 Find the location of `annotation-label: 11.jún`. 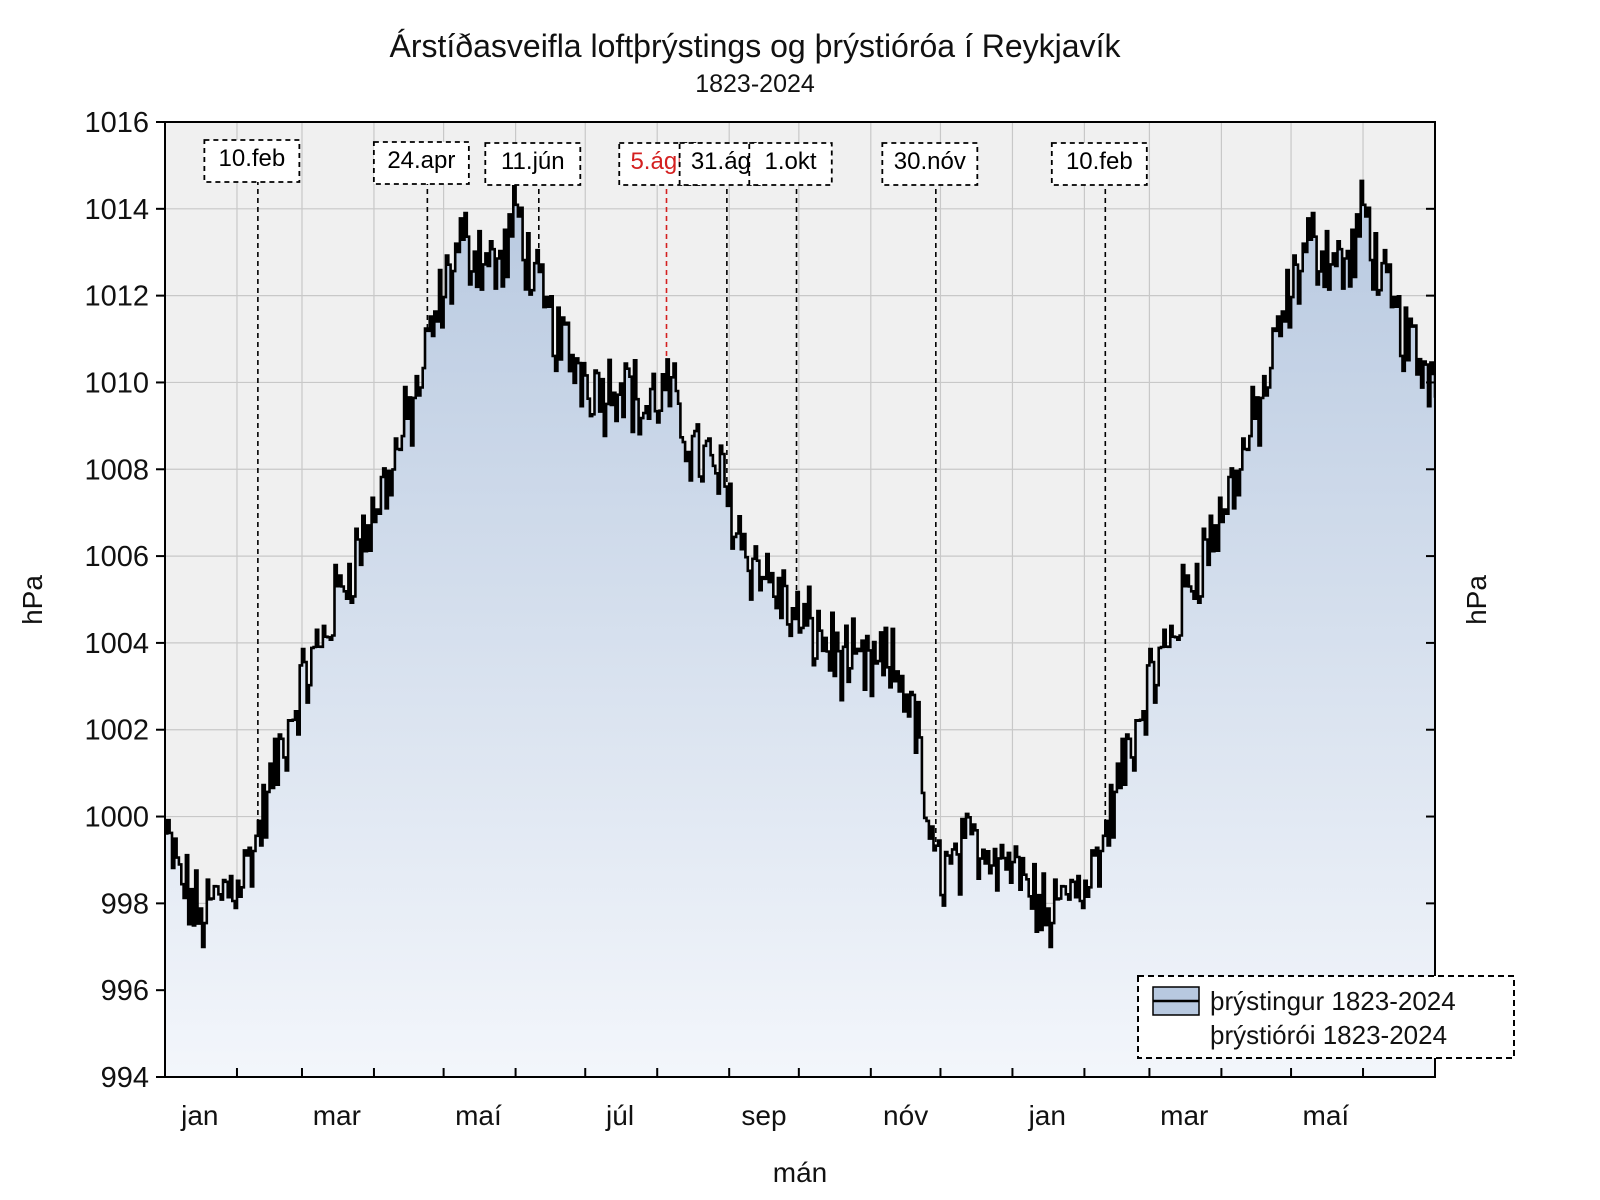

annotation-label: 11.jún is located at coordinates (533, 161).